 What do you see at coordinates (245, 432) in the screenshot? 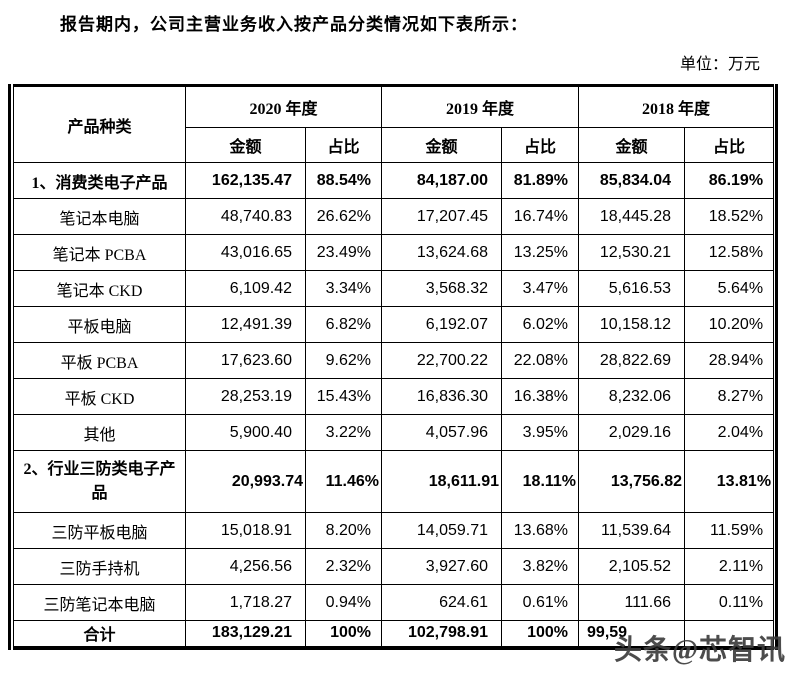
I see `amount-cell: 5,900.40` at bounding box center [245, 432].